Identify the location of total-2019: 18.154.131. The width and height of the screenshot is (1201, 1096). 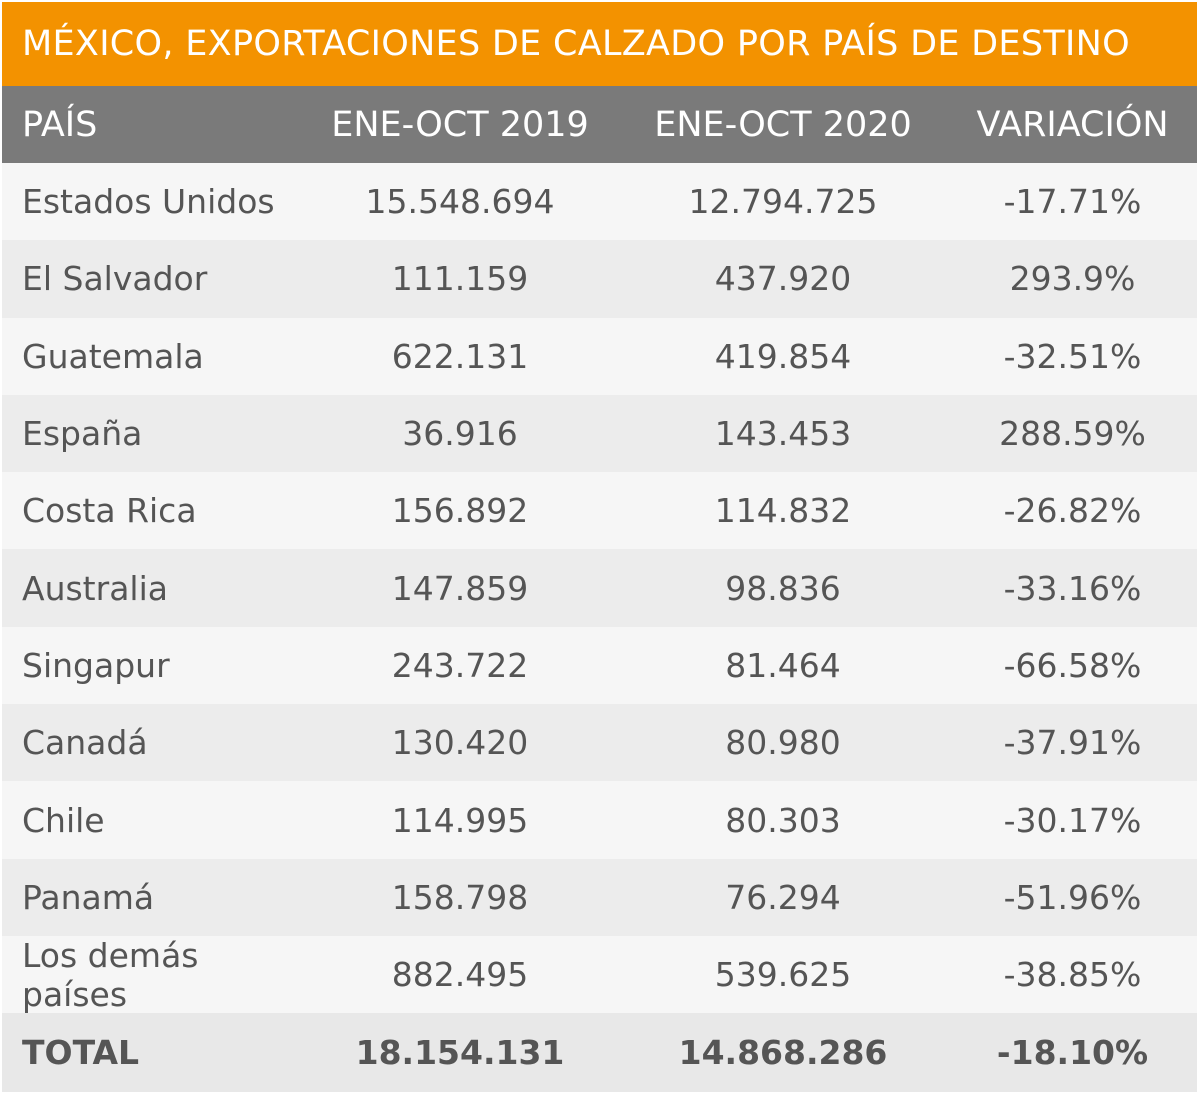
(460, 1053).